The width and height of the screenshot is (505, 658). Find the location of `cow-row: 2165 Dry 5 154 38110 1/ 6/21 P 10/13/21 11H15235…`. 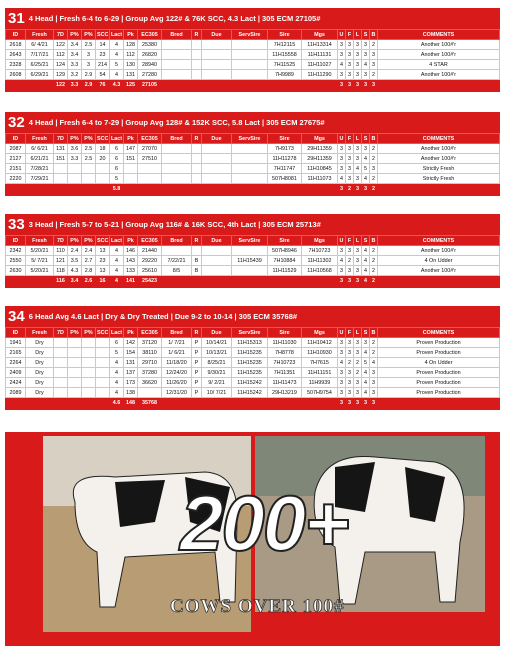

cow-row: 2165 Dry 5 154 38110 1/ 6/21 P 10/13/21 11H15235… is located at coordinates (252, 352).